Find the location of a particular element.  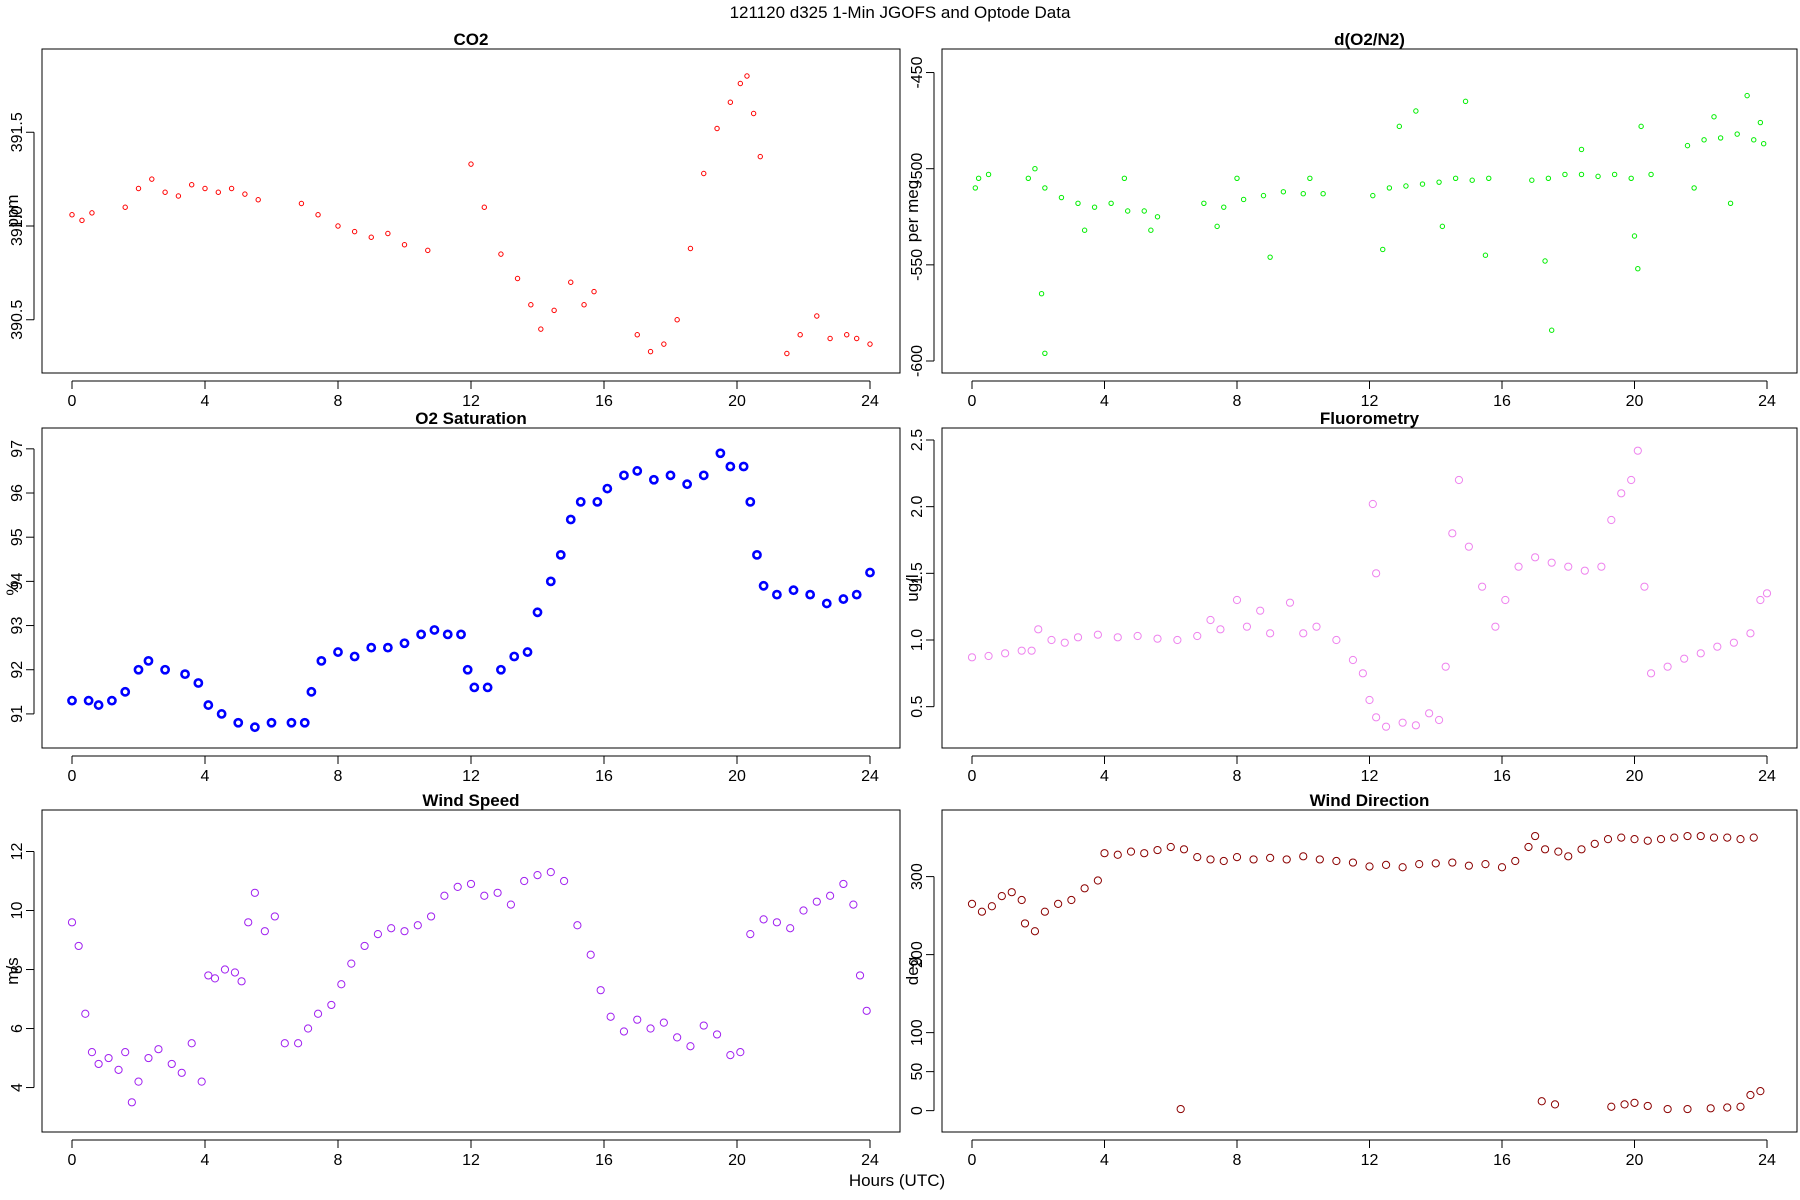

y-axis-label: % is located at coordinates (12, 587).